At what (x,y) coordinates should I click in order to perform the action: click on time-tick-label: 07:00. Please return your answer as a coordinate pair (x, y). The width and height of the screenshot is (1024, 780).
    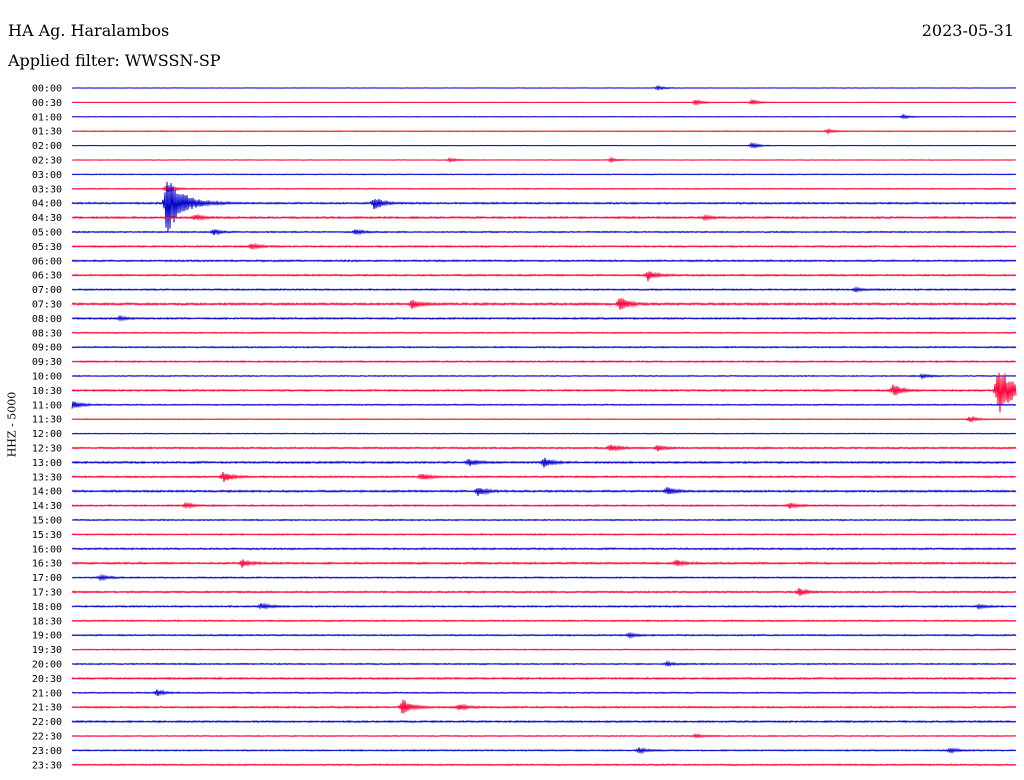
    Looking at the image, I should click on (47, 290).